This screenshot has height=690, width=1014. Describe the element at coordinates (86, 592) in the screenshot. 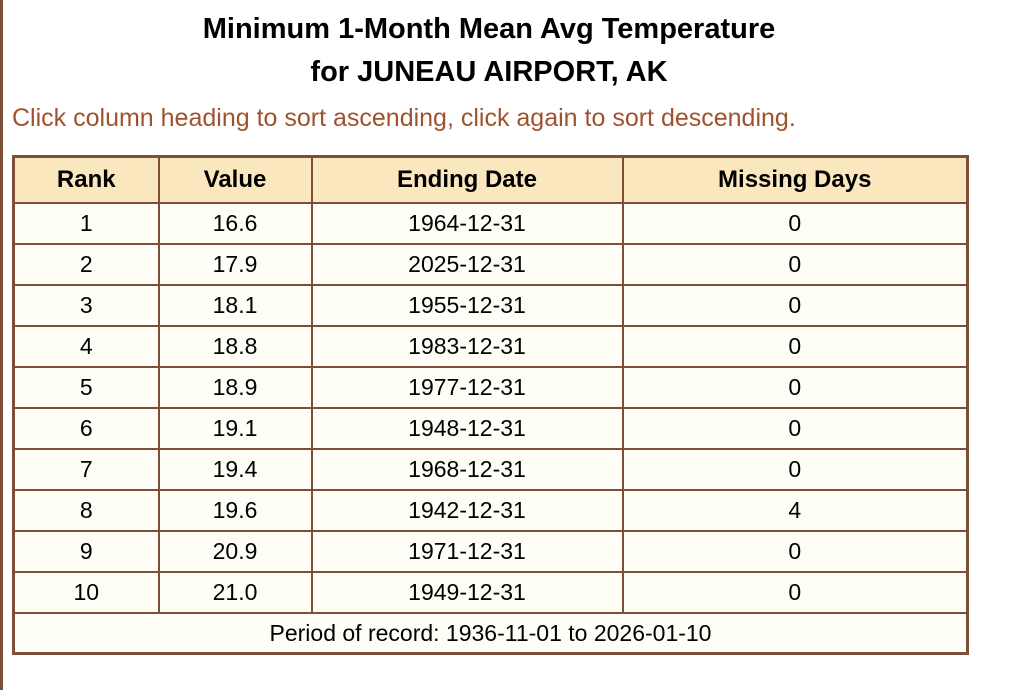

I see `table-cell: 10` at that location.